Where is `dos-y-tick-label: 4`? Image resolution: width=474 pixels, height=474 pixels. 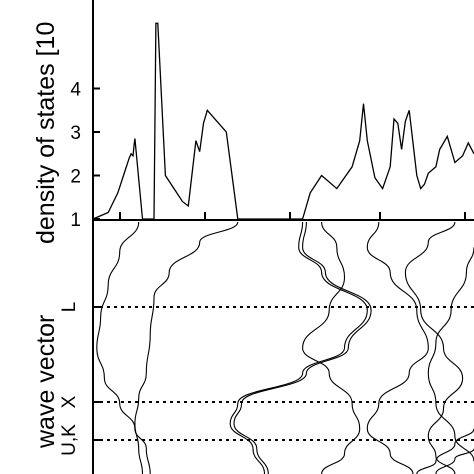
dos-y-tick-label: 4 is located at coordinates (75, 90).